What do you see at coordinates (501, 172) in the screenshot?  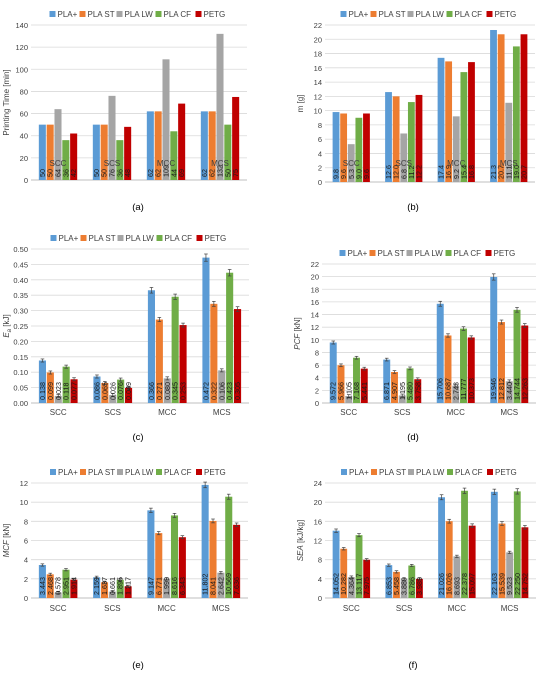 I see `data-label: 20.7` at bounding box center [501, 172].